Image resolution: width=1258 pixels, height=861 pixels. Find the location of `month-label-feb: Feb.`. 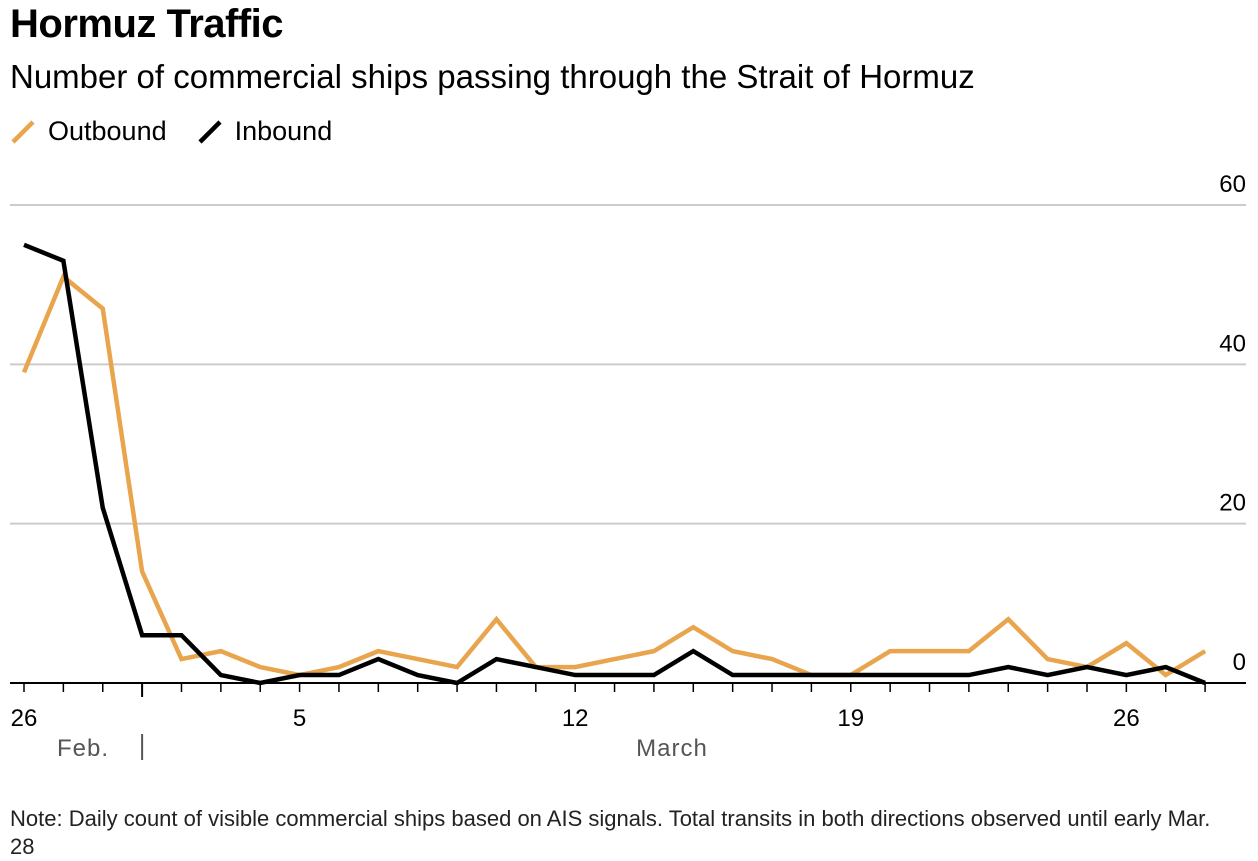

month-label-feb: Feb. is located at coordinates (83, 748).